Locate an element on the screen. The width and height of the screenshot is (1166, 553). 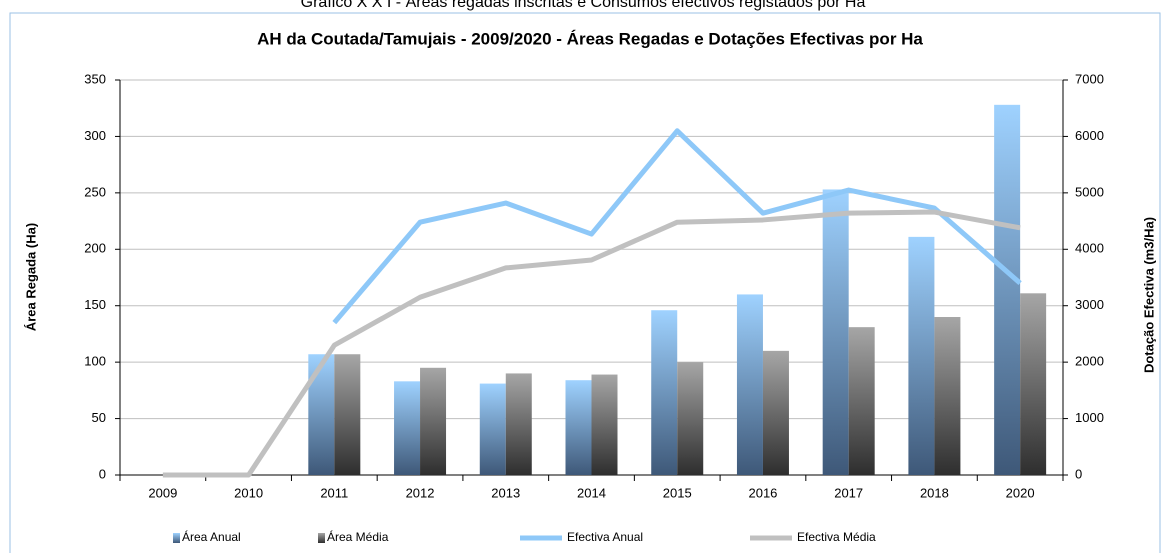
y2-tick-label: 2000 is located at coordinates (1089, 361).